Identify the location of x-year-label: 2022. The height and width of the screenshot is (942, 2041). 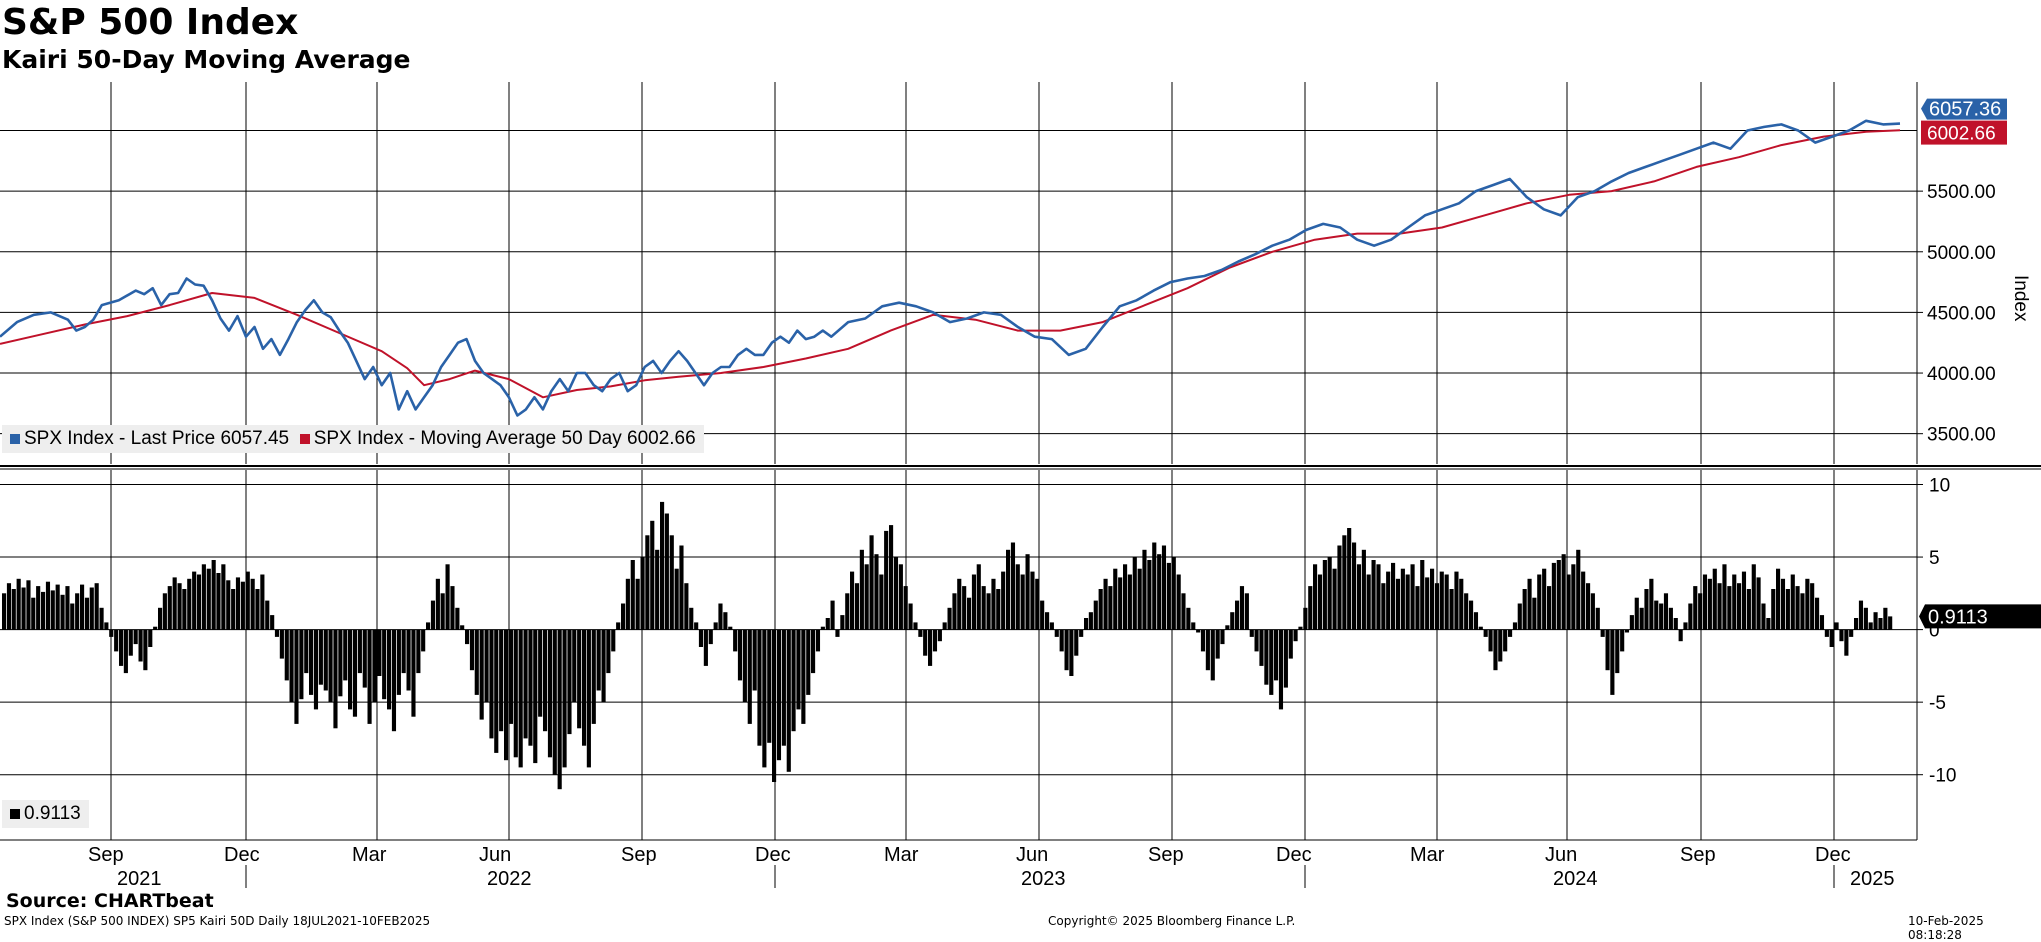
(509, 879).